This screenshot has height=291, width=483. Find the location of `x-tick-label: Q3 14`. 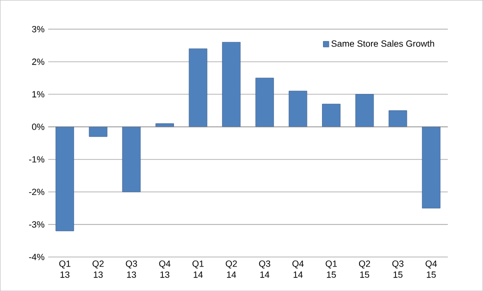

x-tick-label: Q3 14 is located at coordinates (264, 269).